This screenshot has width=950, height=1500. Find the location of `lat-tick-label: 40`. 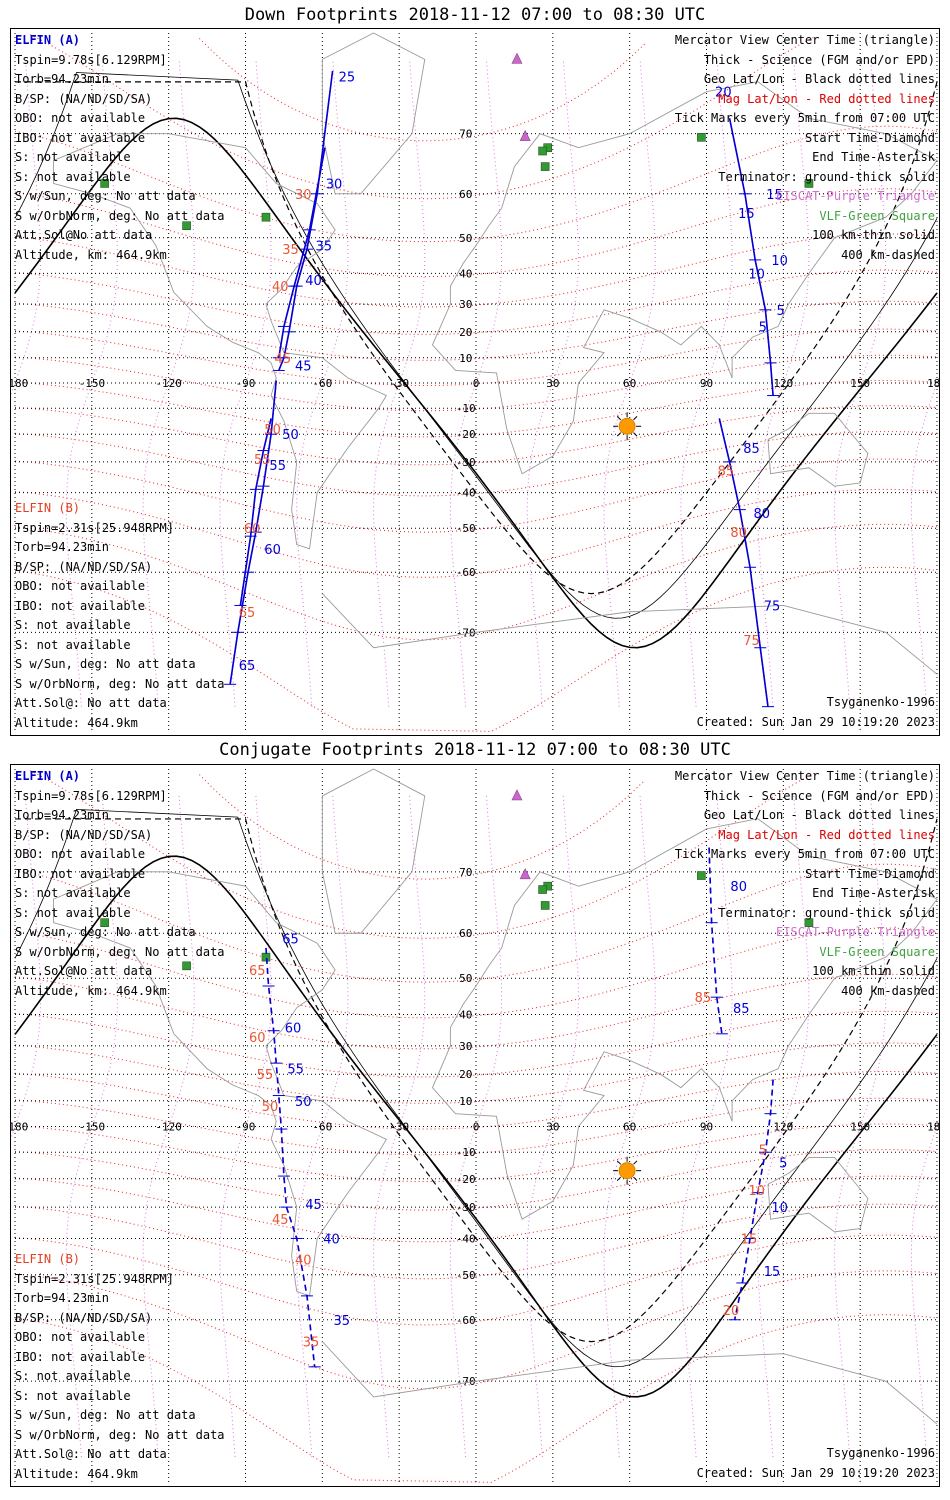

lat-tick-label: 40 is located at coordinates (465, 1015).